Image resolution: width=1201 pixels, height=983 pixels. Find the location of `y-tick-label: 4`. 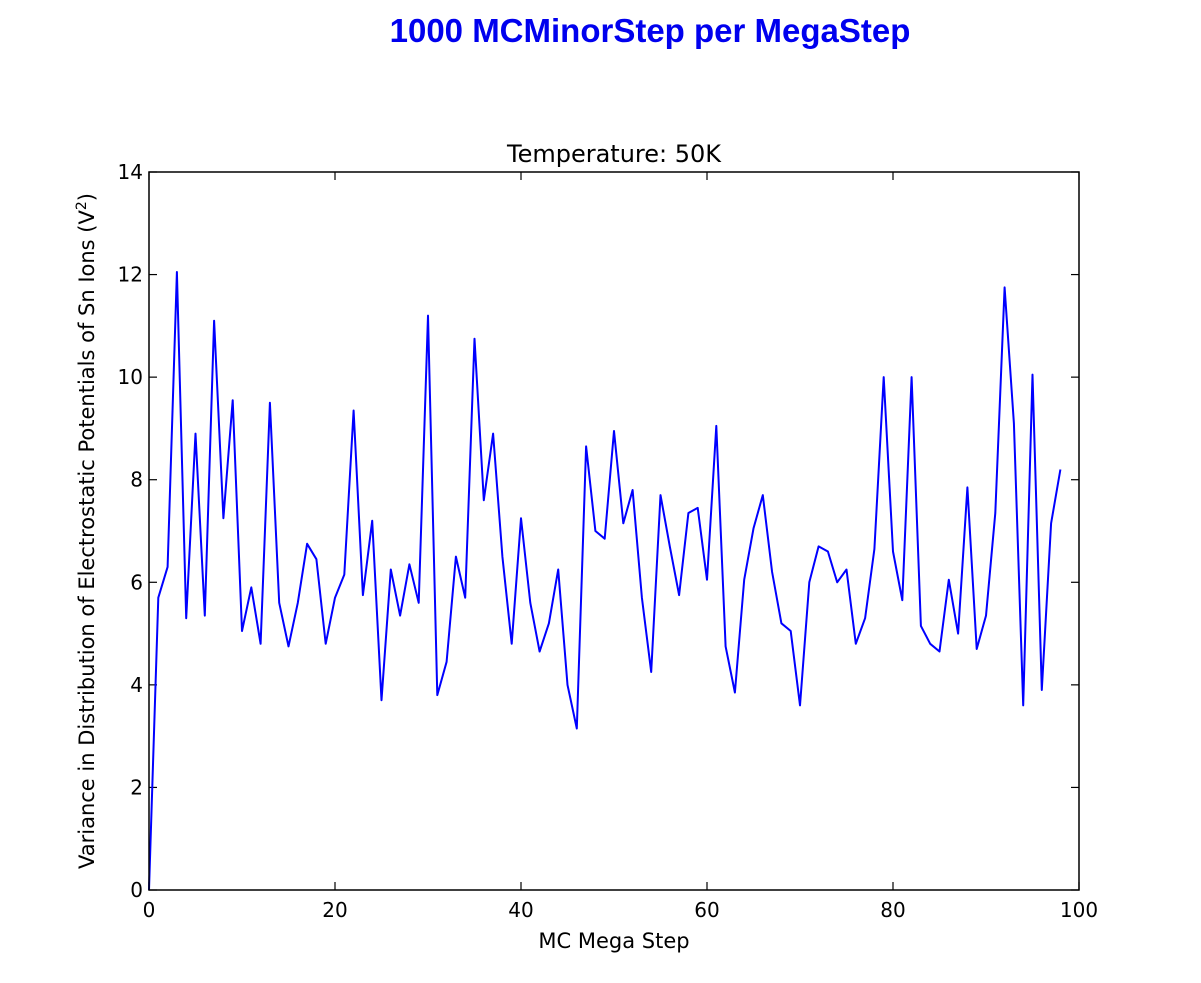

y-tick-label: 4 is located at coordinates (136, 685).